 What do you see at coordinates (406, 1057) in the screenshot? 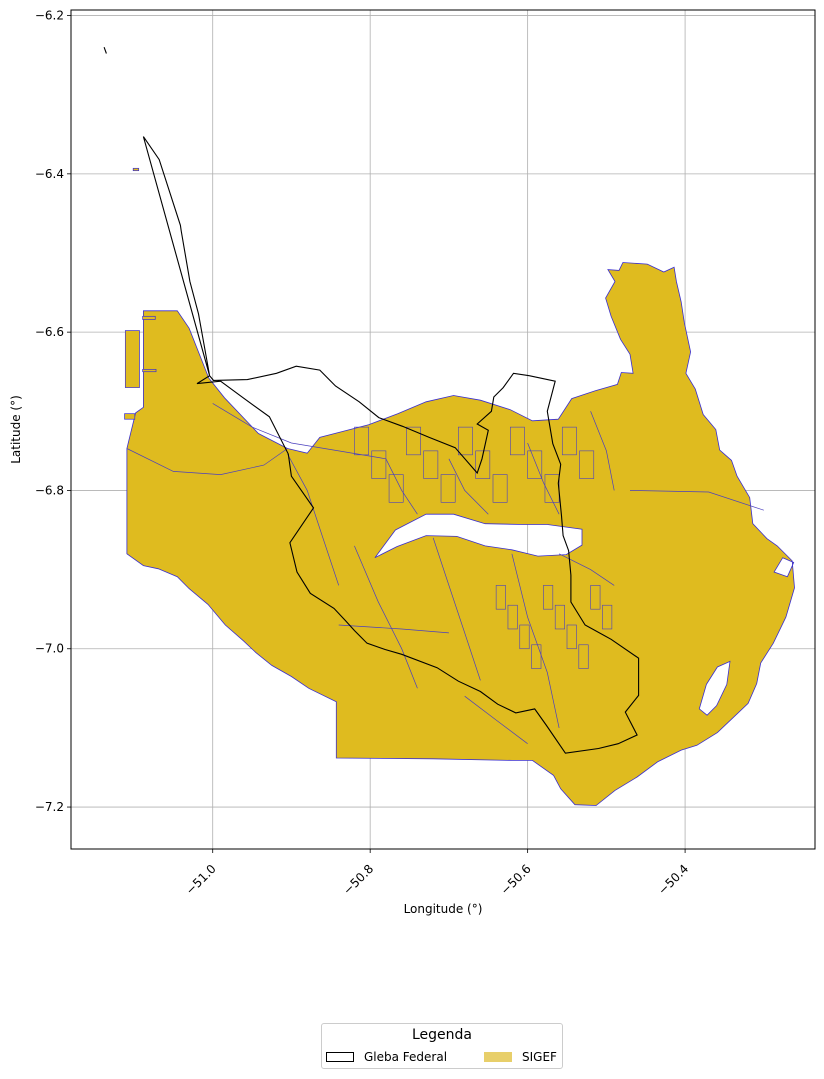
I see `legend-label-gleba-federal: Gleba Federal` at bounding box center [406, 1057].